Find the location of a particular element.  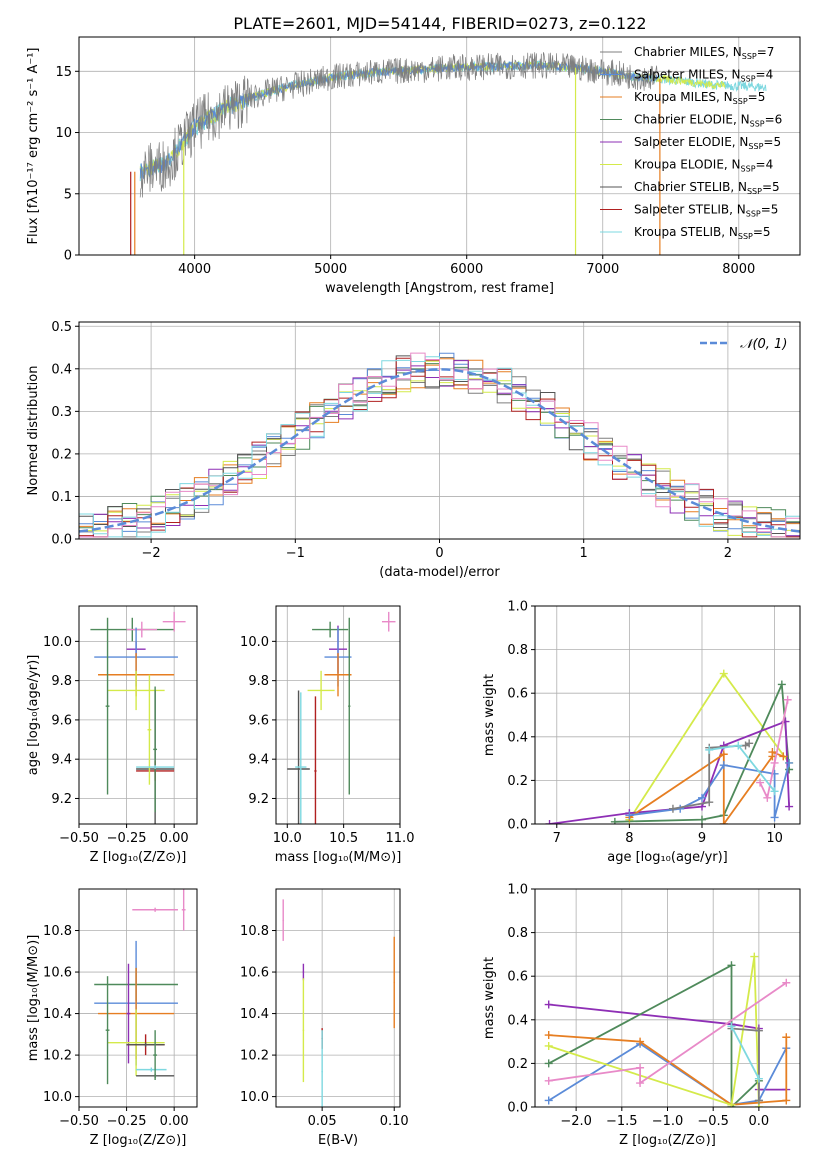

y-tick-label: 0.0 is located at coordinates (517, 825).